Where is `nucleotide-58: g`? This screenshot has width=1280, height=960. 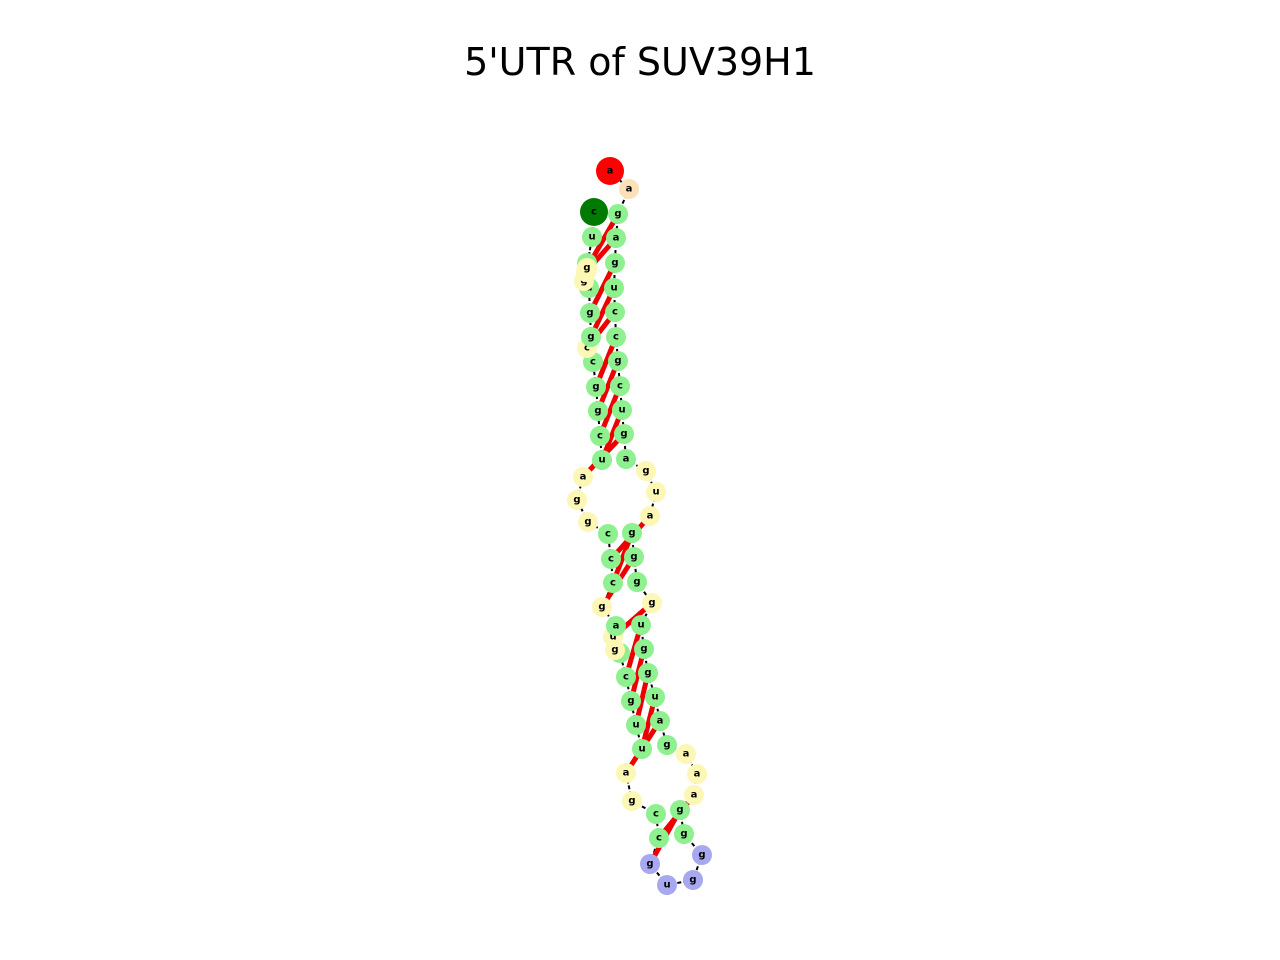 nucleotide-58: g is located at coordinates (596, 387).